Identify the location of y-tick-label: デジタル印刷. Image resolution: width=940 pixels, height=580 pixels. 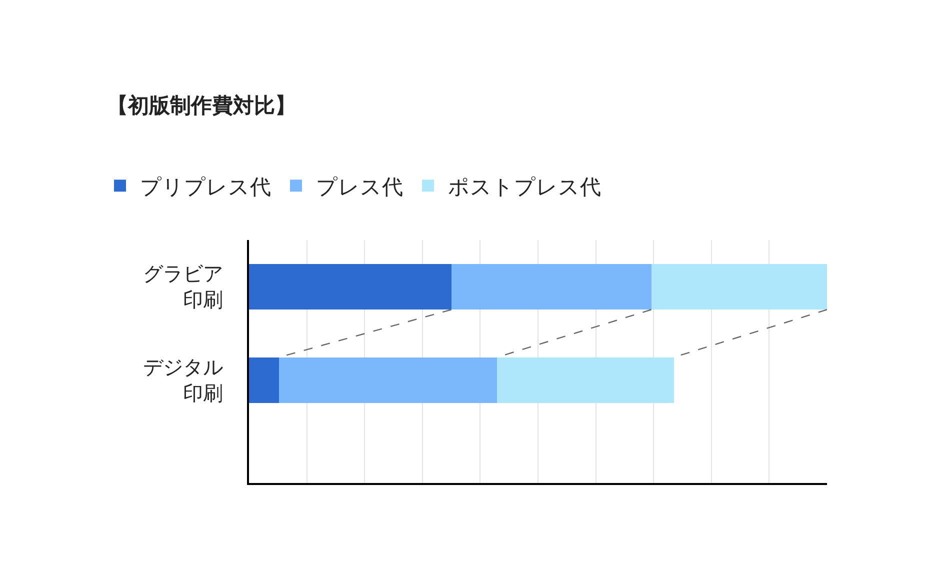
(183, 380).